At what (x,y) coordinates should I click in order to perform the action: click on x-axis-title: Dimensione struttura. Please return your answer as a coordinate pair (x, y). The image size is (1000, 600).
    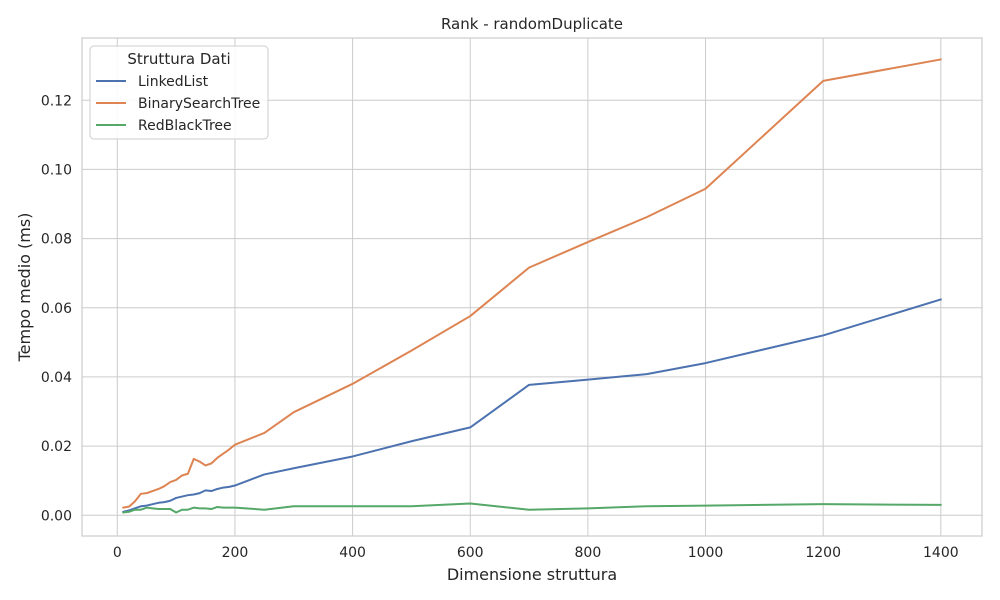
    Looking at the image, I should click on (532, 574).